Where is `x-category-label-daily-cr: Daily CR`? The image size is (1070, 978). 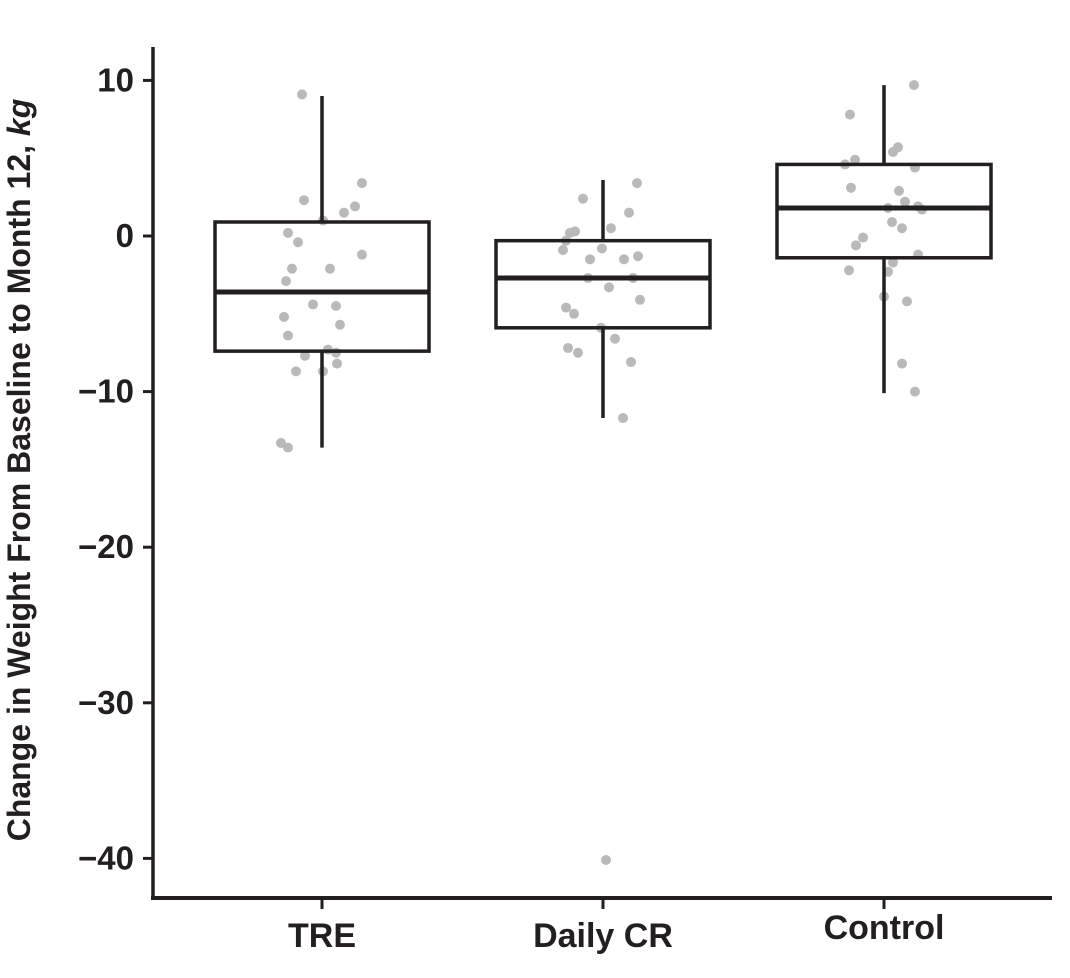 x-category-label-daily-cr: Daily CR is located at coordinates (603, 936).